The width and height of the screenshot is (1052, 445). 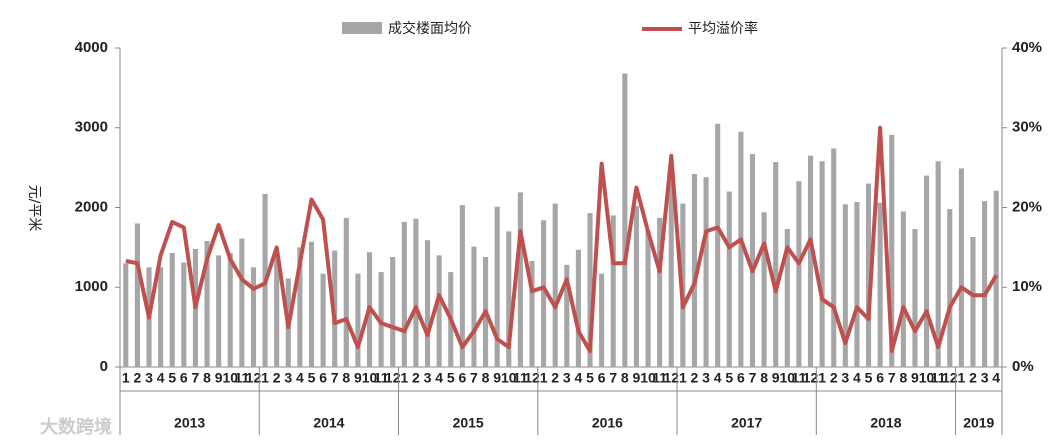 I want to click on y2-tick-label: 30%, so click(x=1027, y=127).